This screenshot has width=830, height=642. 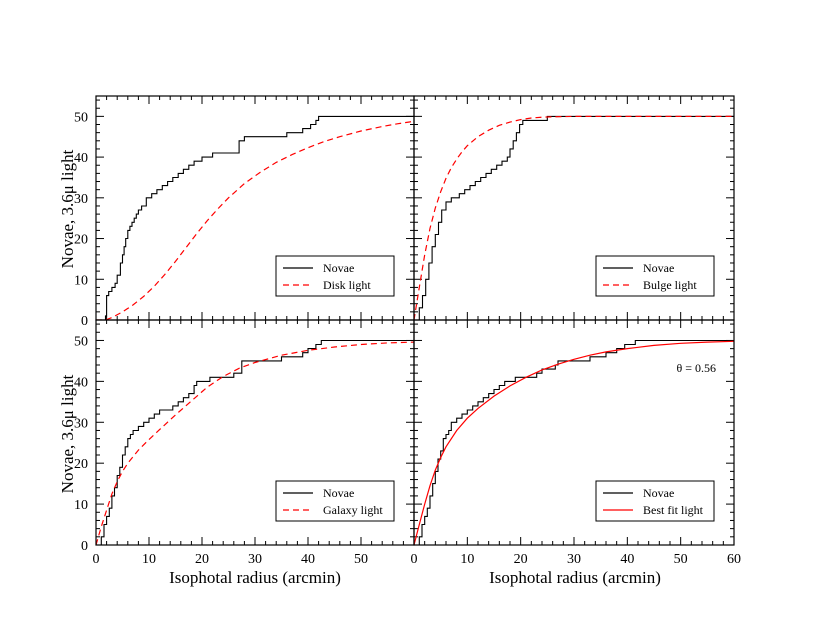 I want to click on series-line-galaxy-light, so click(x=255, y=443).